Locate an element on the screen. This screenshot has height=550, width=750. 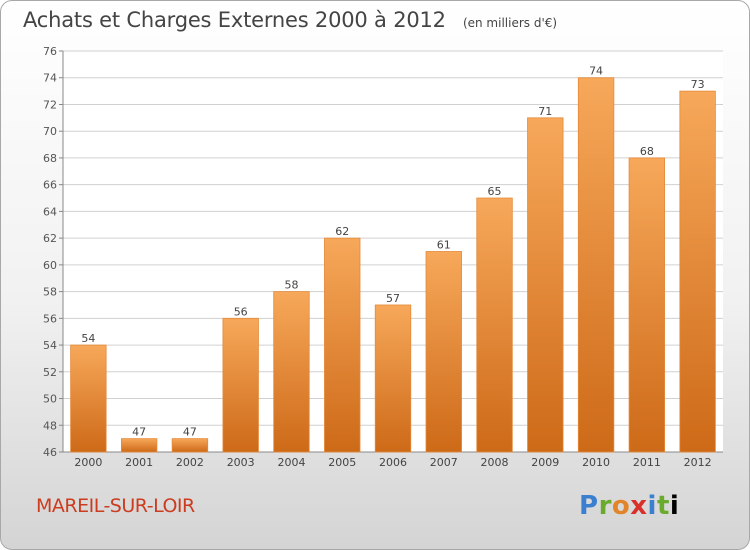
y-tick-label: 56 is located at coordinates (50, 318).